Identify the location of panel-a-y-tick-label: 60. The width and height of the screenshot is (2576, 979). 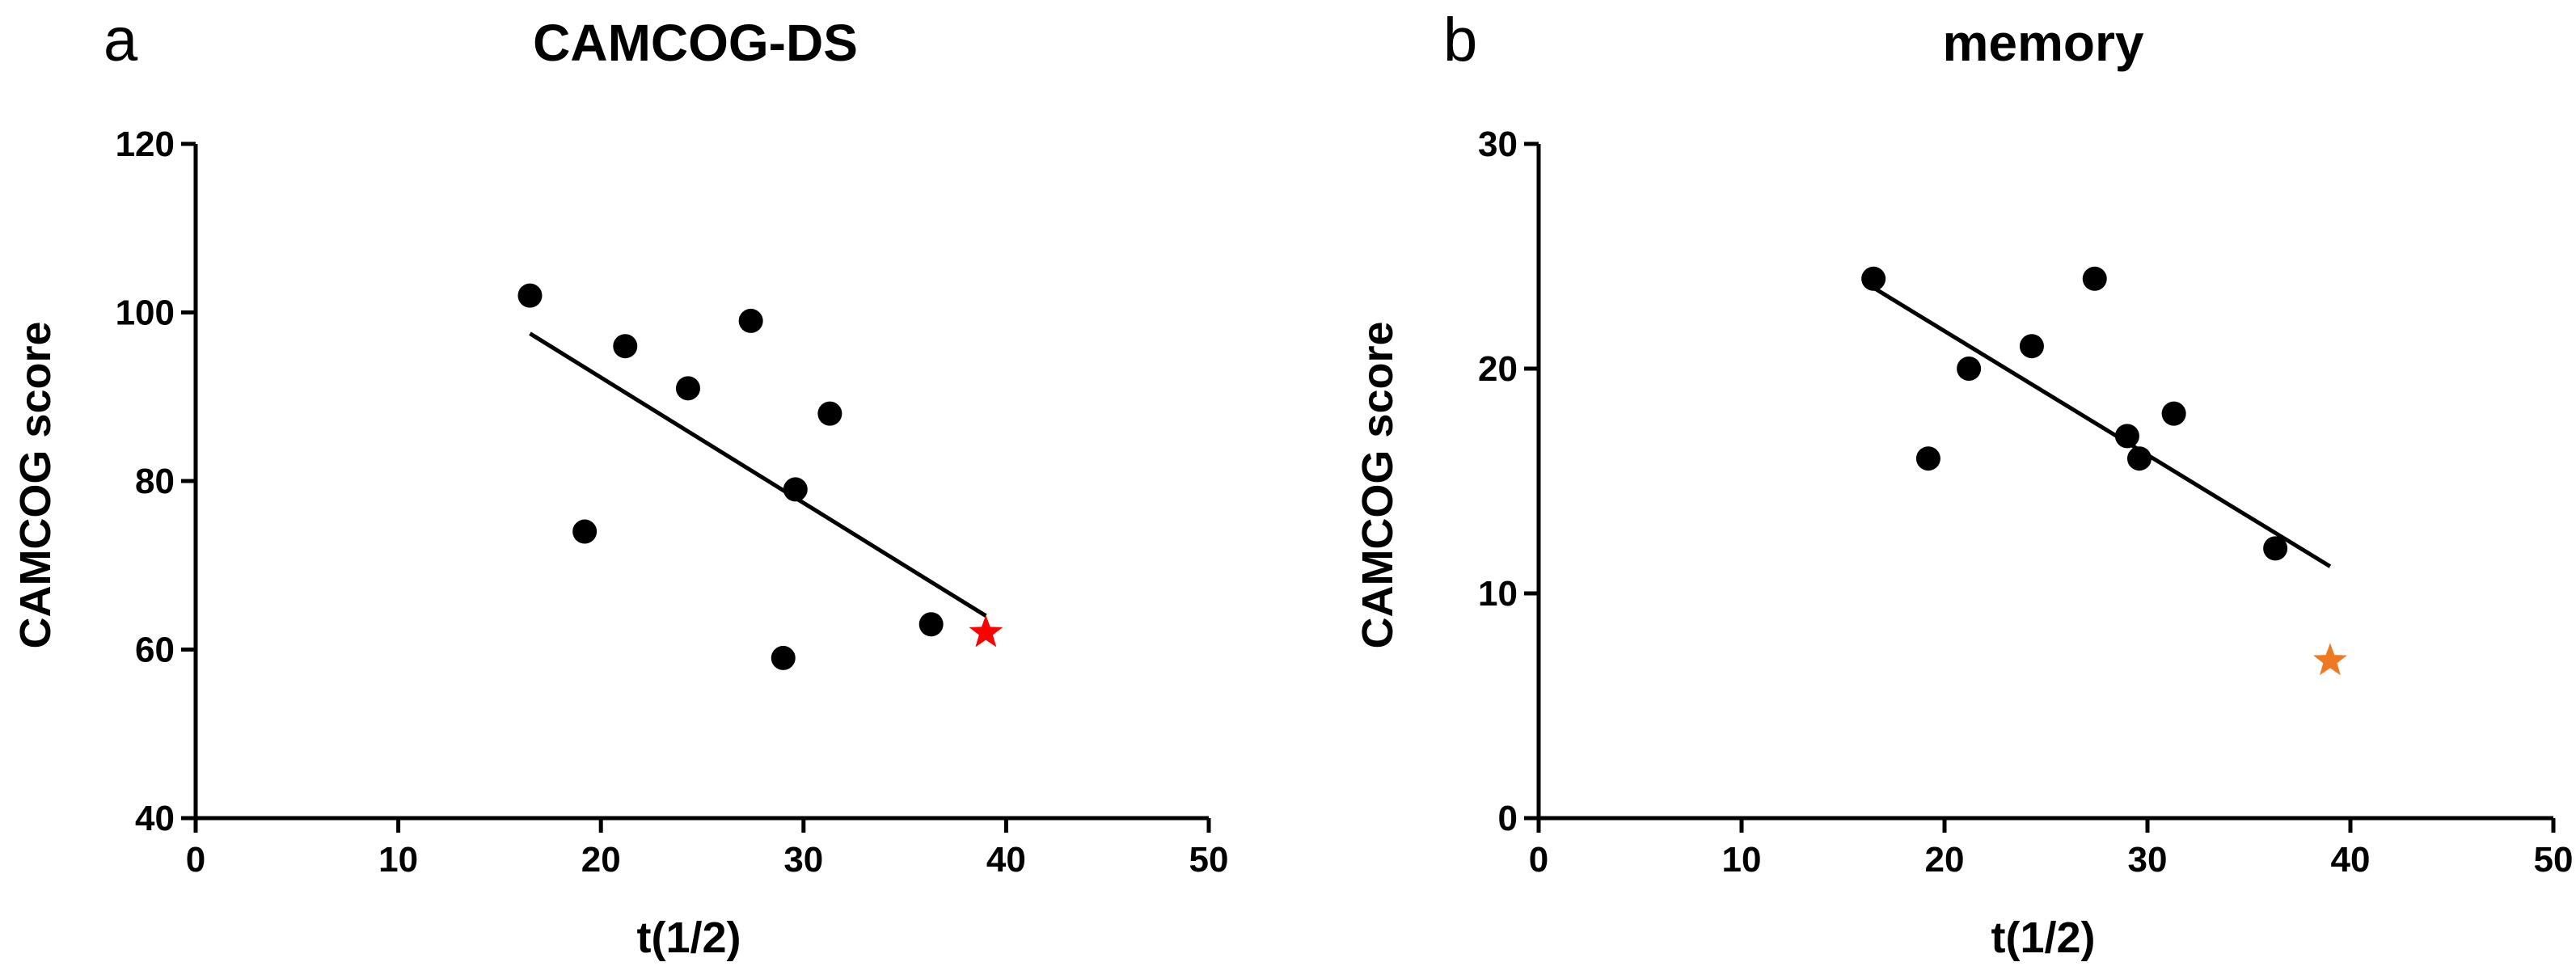
(155, 651).